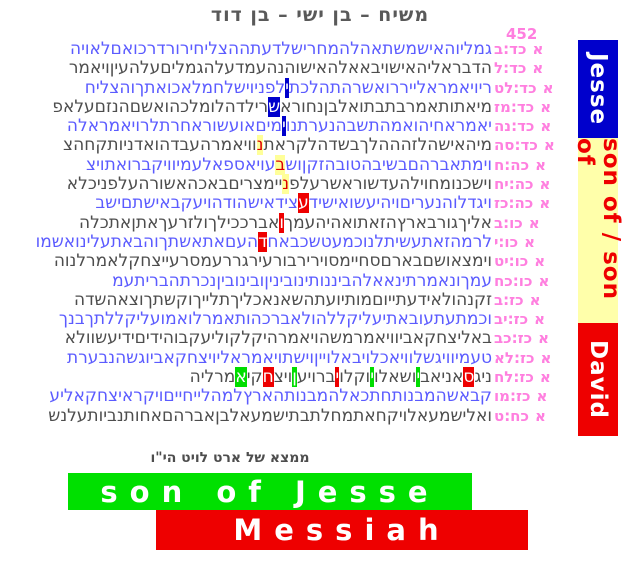 Image resolution: width=640 pixels, height=575 pixels. What do you see at coordinates (511, 319) in the screenshot?
I see `verse-number: כז:יב` at bounding box center [511, 319].